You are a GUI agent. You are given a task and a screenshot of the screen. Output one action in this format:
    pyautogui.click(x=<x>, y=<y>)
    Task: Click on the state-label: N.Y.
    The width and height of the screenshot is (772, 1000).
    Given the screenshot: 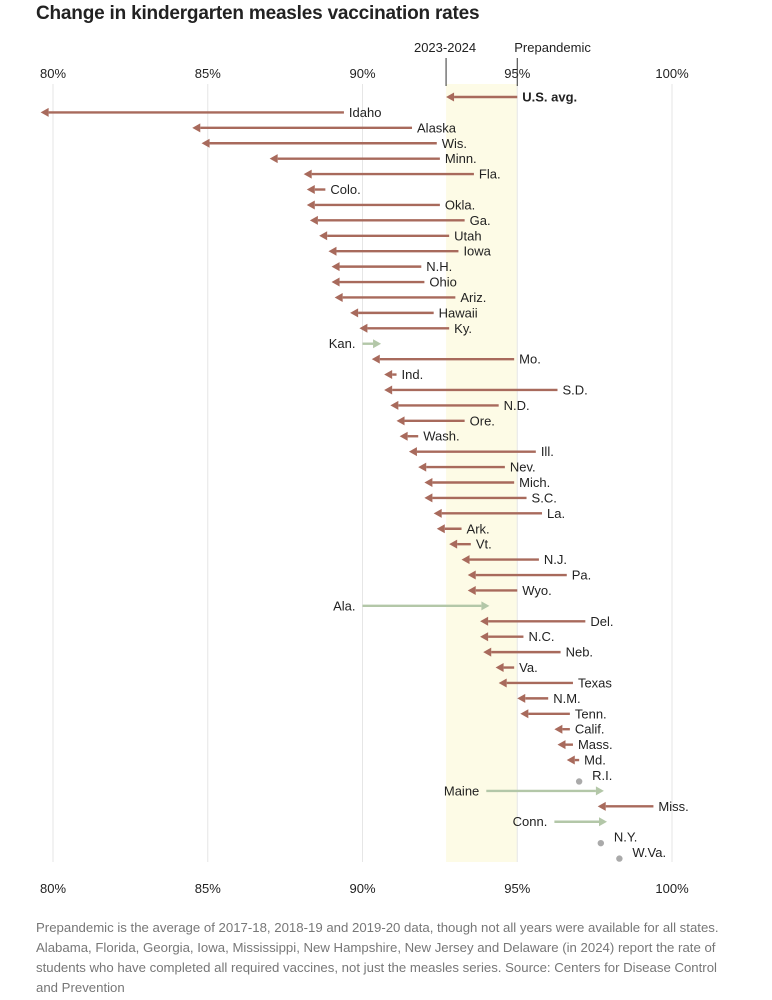 What is the action you would take?
    pyautogui.click(x=626, y=837)
    